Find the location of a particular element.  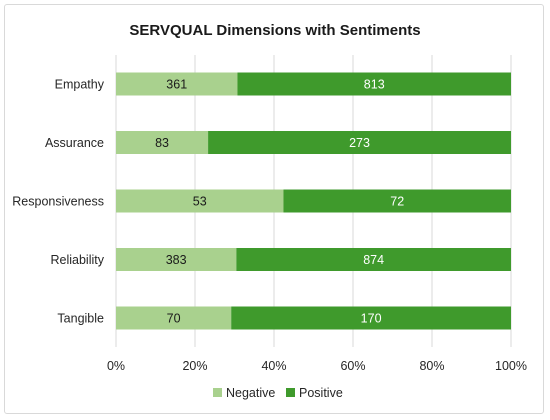

category-label: Empathy is located at coordinates (80, 85).